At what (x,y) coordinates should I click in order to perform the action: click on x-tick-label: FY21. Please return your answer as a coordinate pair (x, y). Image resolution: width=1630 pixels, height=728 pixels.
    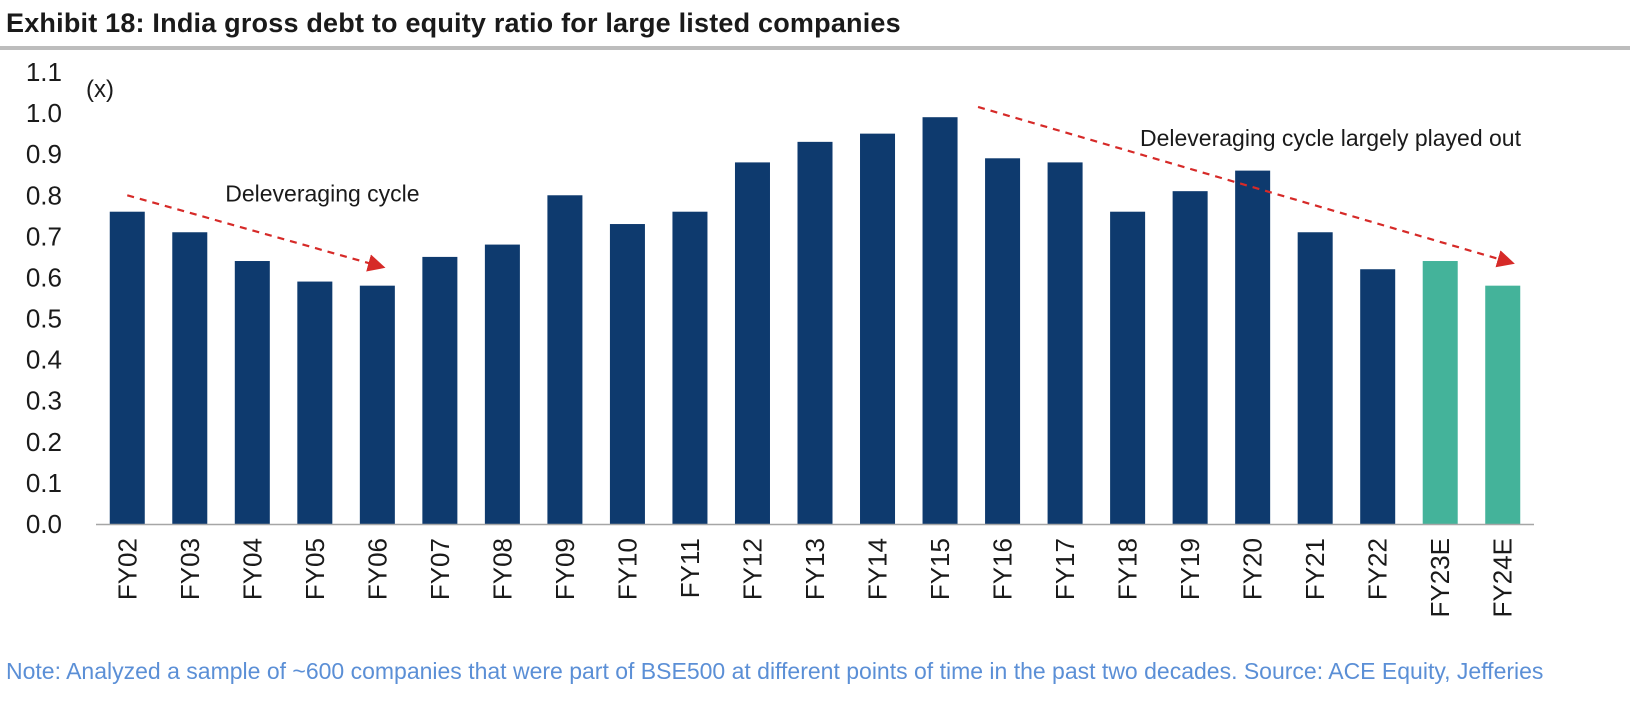
    Looking at the image, I should click on (1315, 569).